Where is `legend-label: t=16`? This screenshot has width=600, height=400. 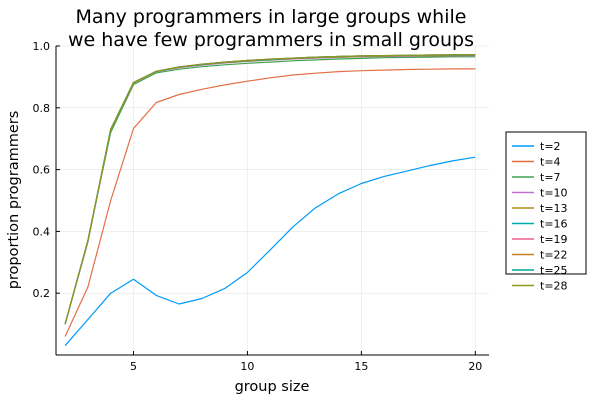 legend-label: t=16 is located at coordinates (554, 224).